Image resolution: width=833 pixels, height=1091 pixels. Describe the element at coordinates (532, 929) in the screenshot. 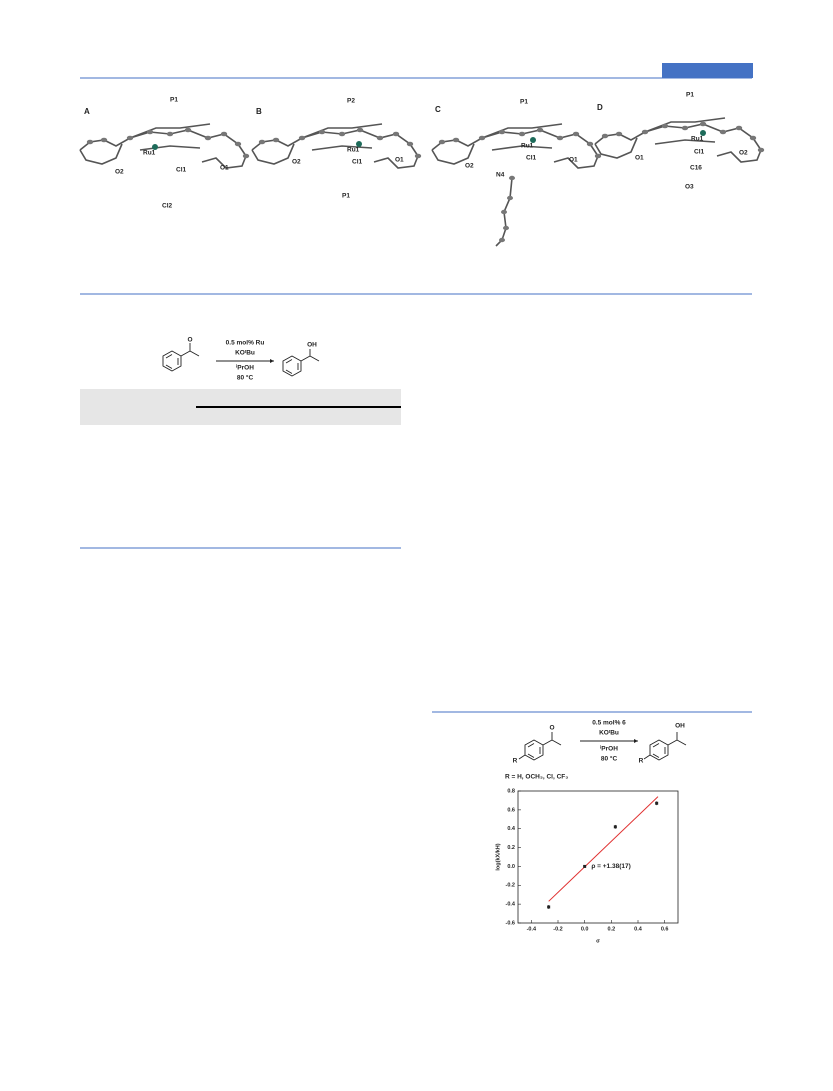

I see `x-tick-label: -0.4` at that location.